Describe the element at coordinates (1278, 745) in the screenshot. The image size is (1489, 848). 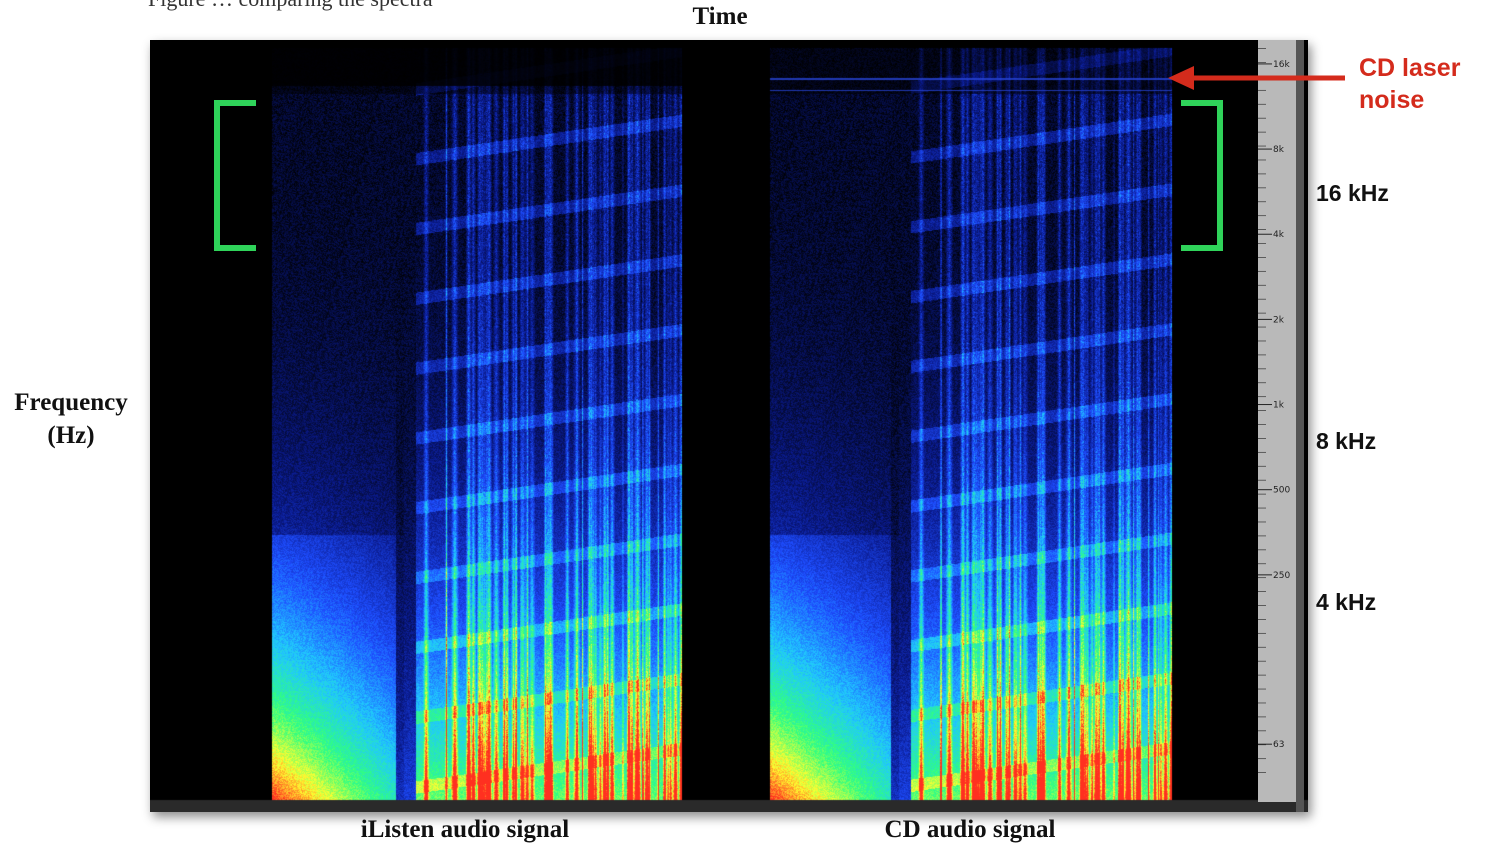
I see `scale-tick-label: 63` at that location.